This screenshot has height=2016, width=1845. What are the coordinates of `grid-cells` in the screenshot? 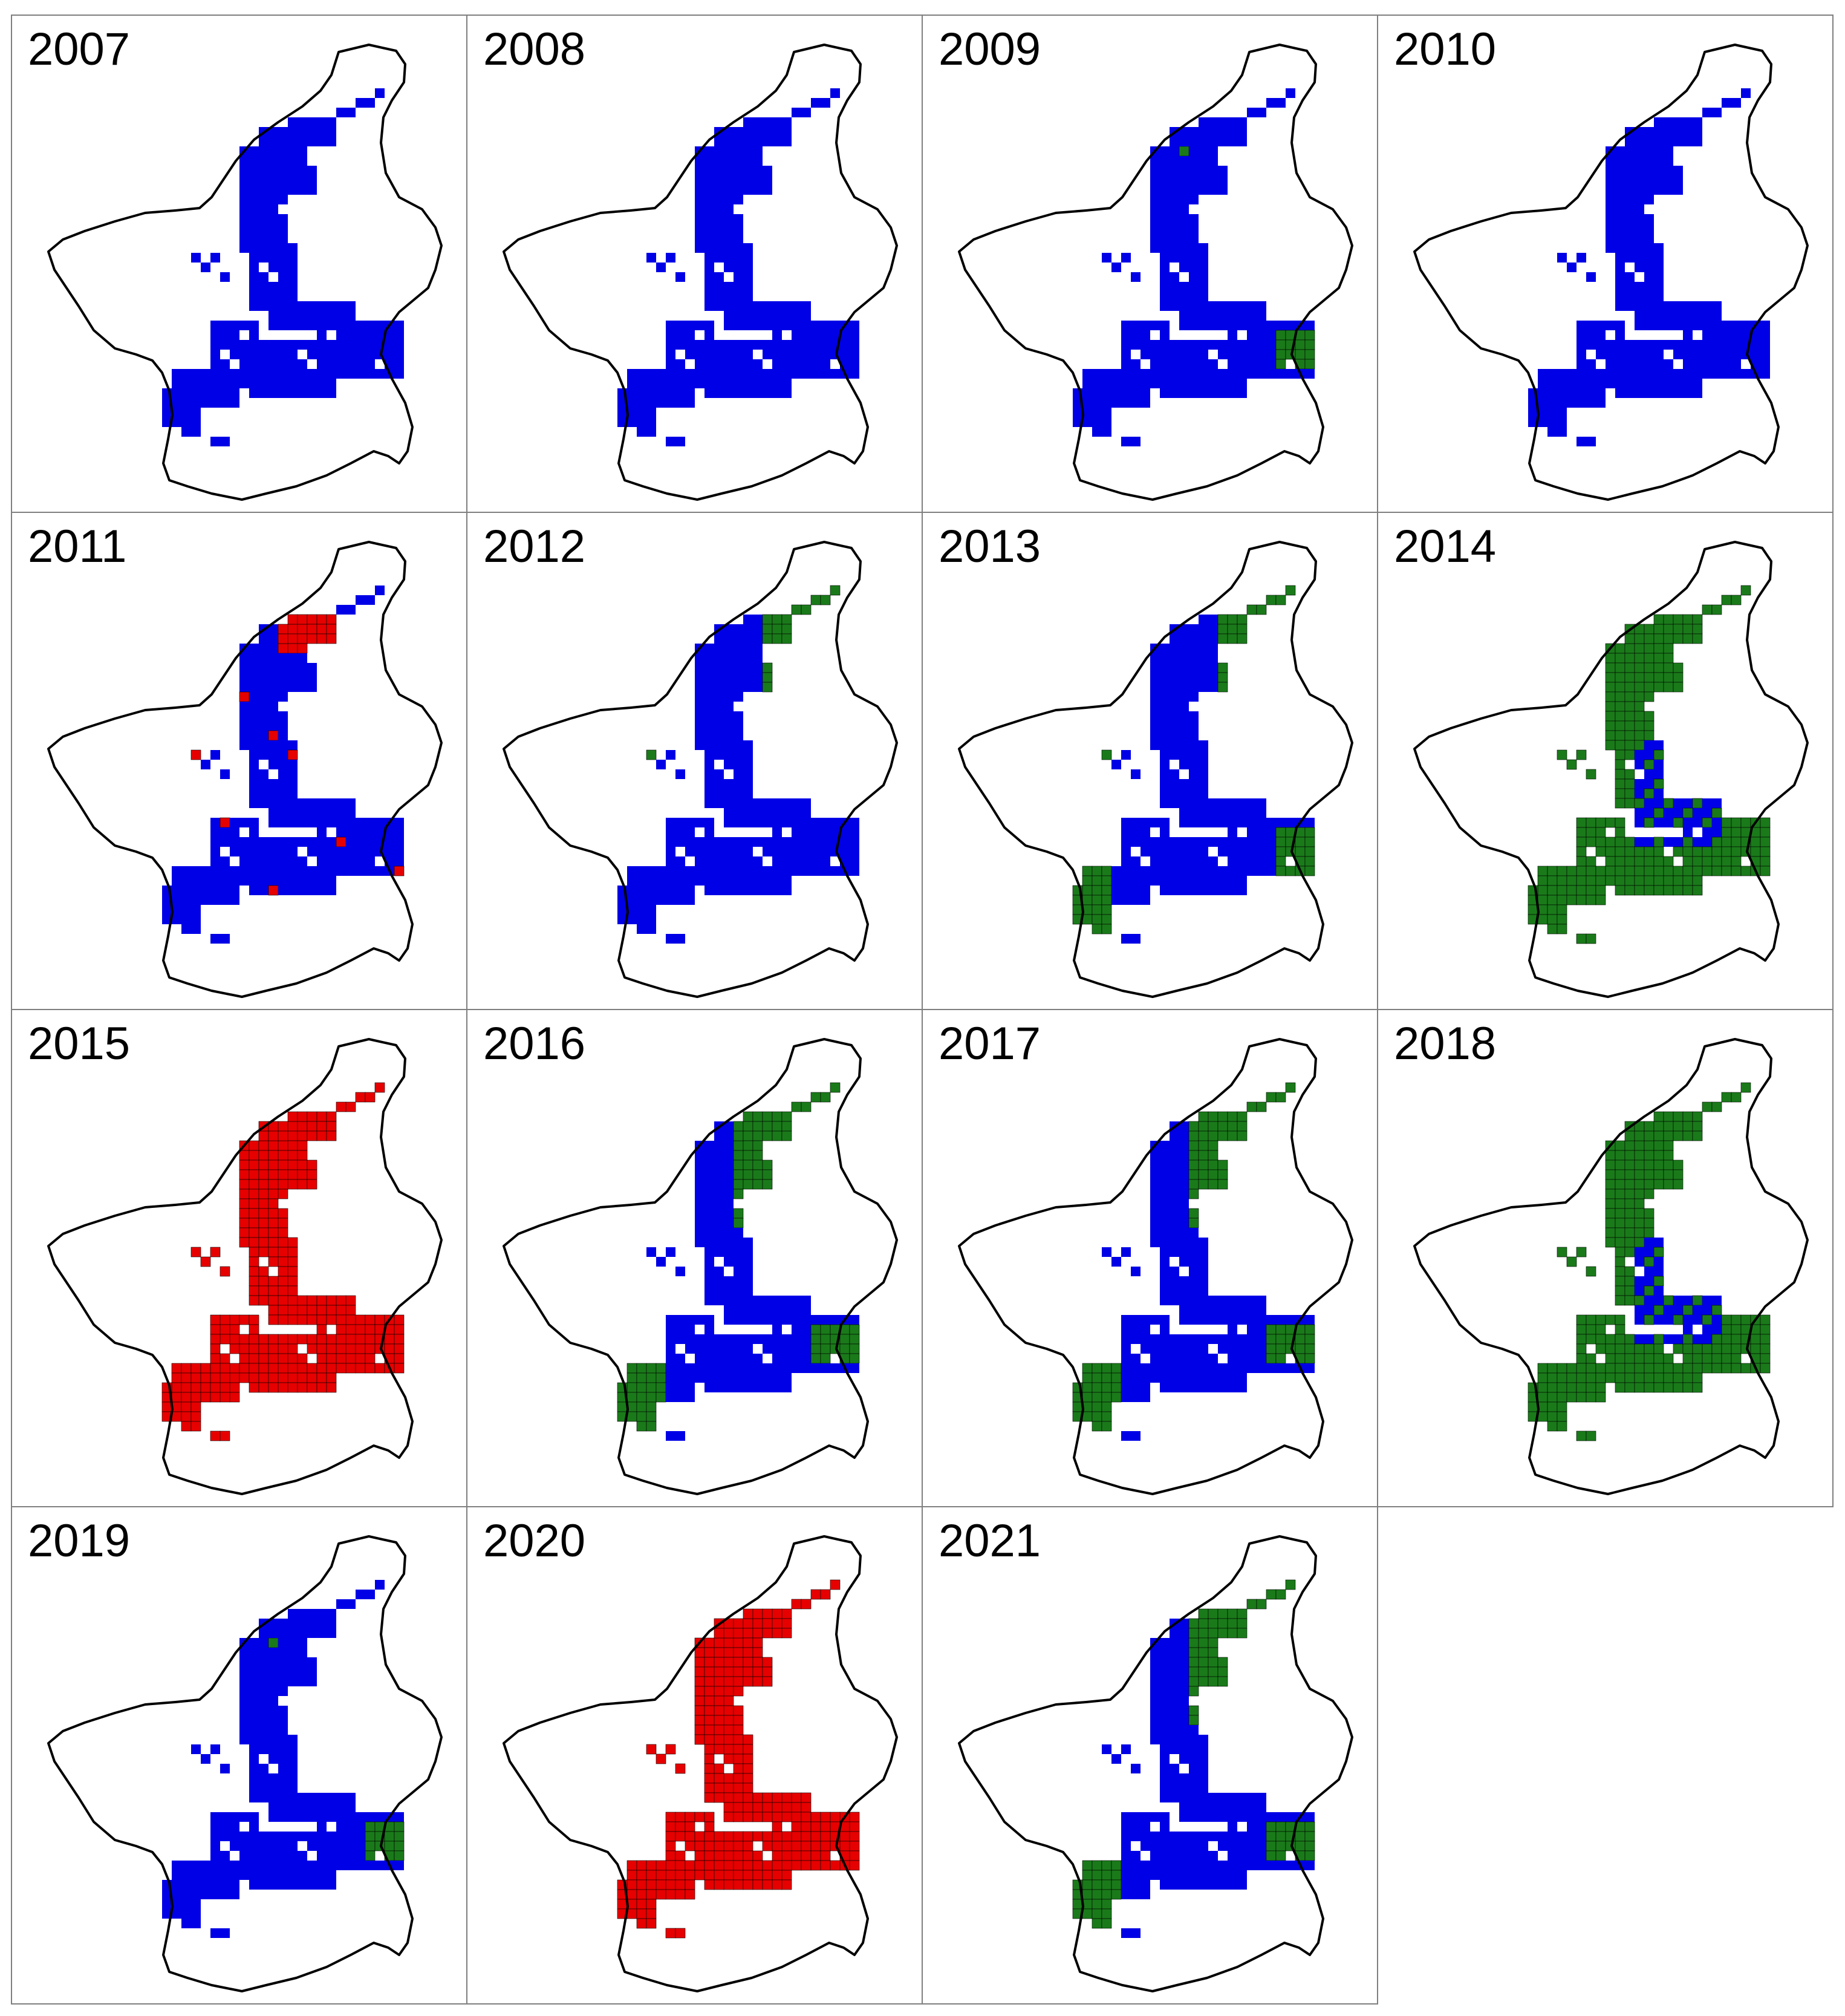 It's located at (283, 1261).